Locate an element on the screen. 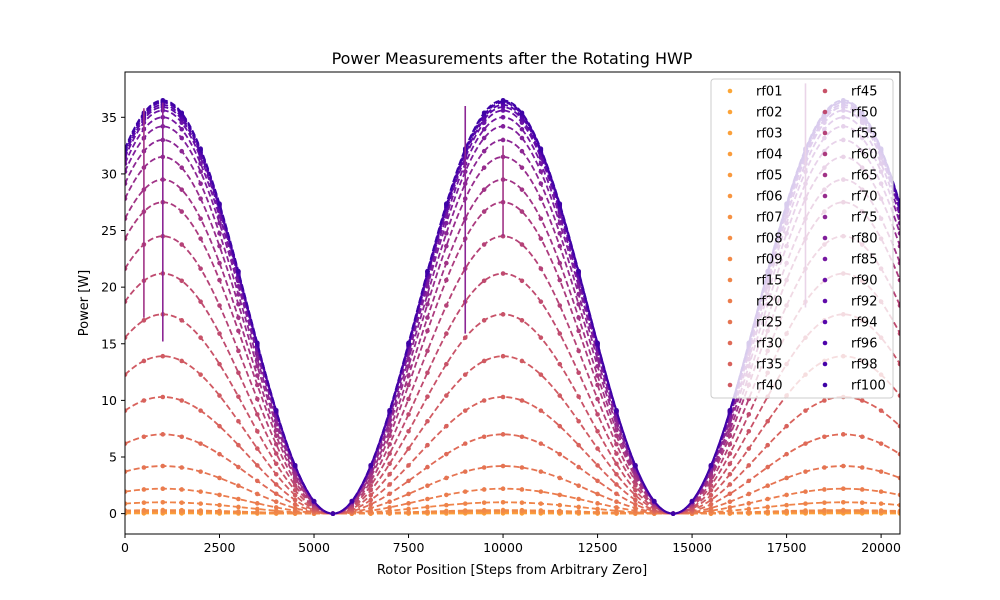  legend-item-rf02: rf02 is located at coordinates (754, 113).